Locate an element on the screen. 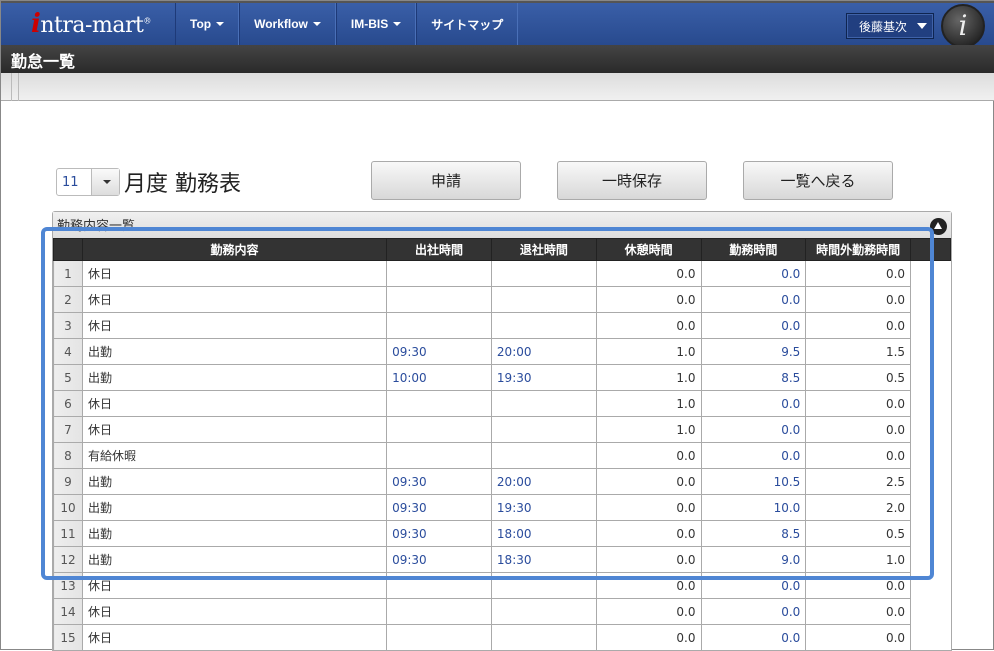 The height and width of the screenshot is (651, 994). nav-top: Top is located at coordinates (207, 24).